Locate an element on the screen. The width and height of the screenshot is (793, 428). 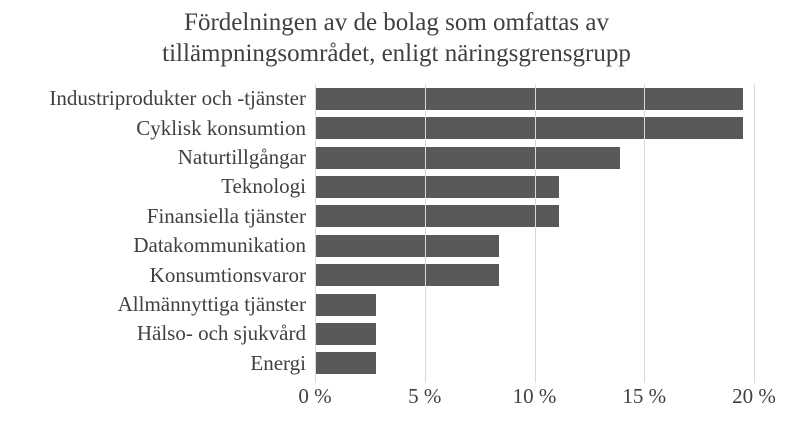
x-tick-label: 20 % is located at coordinates (754, 396).